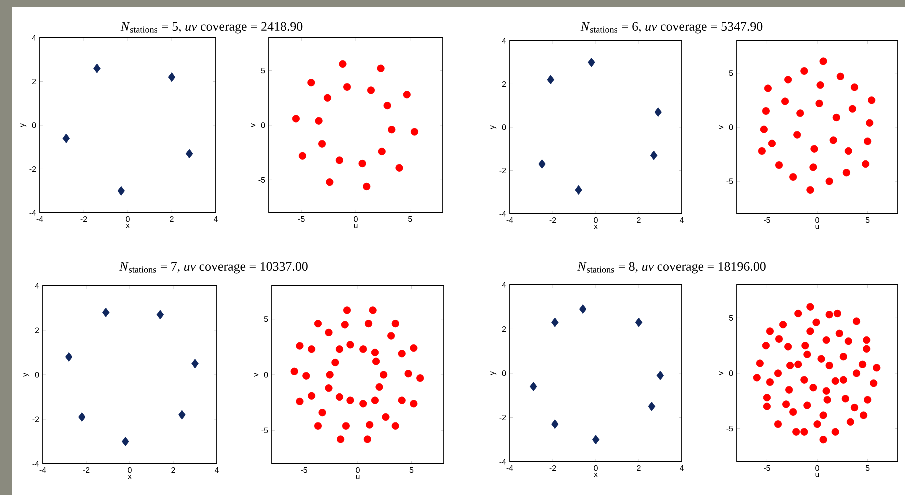  I want to click on chart-title: N$_{stations}$ = 8, uv coverage = 18196.00, so click(672, 268).